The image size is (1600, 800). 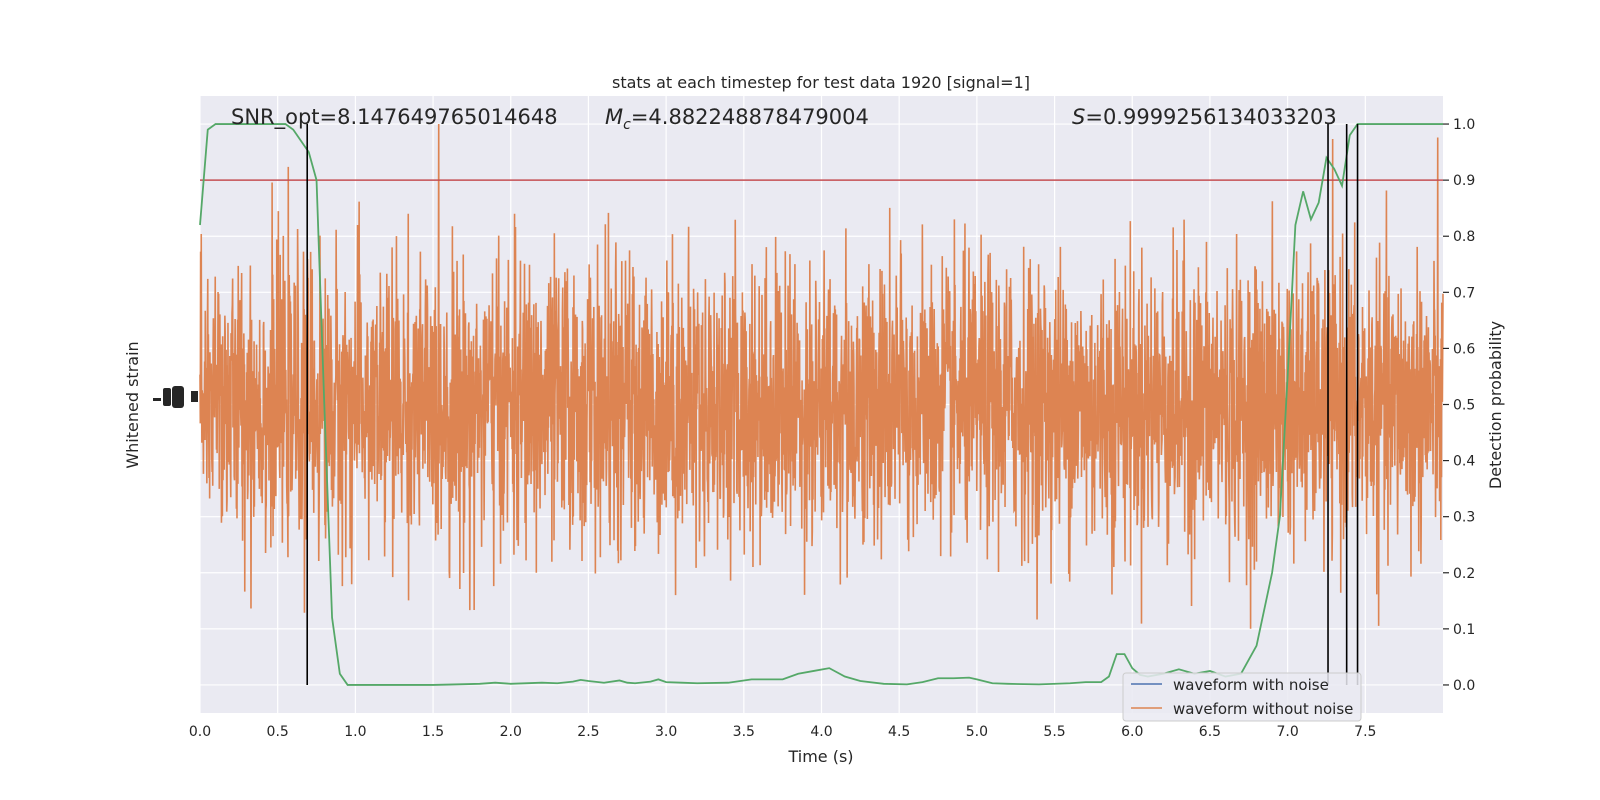 I want to click on y-tick-label-6: 0.6, so click(x=1464, y=349).